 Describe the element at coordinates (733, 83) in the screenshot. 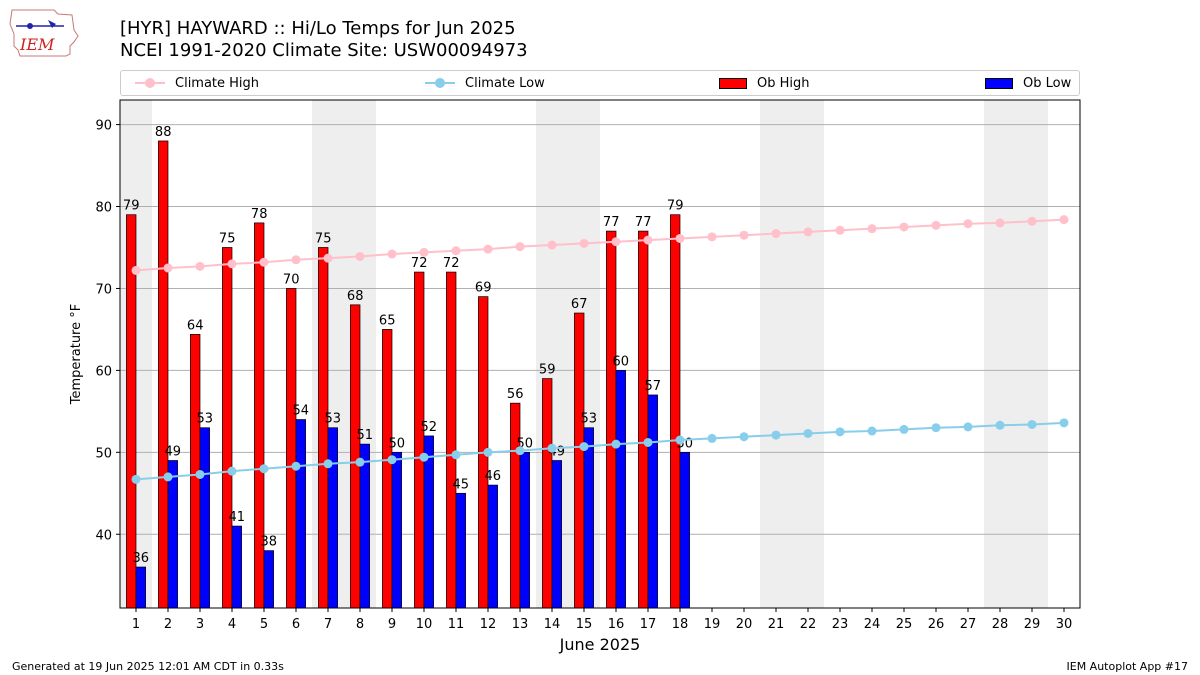

I see `ob-high-swatch` at that location.